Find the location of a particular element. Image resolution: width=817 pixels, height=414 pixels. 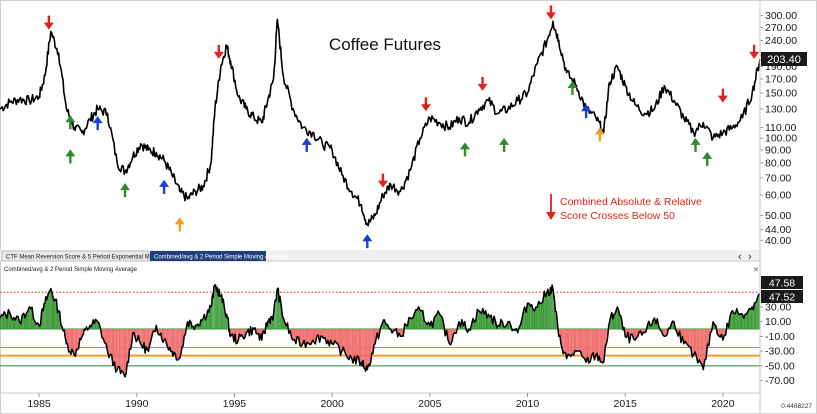

x-tick-label: 2020 is located at coordinates (723, 404).